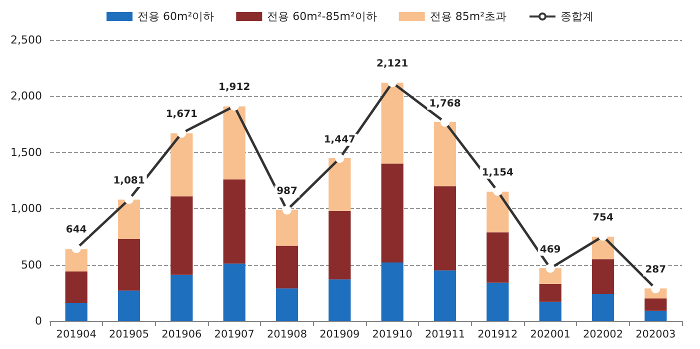  Describe the element at coordinates (445, 334) in the screenshot. I see `x-tick-label: 201911` at that location.